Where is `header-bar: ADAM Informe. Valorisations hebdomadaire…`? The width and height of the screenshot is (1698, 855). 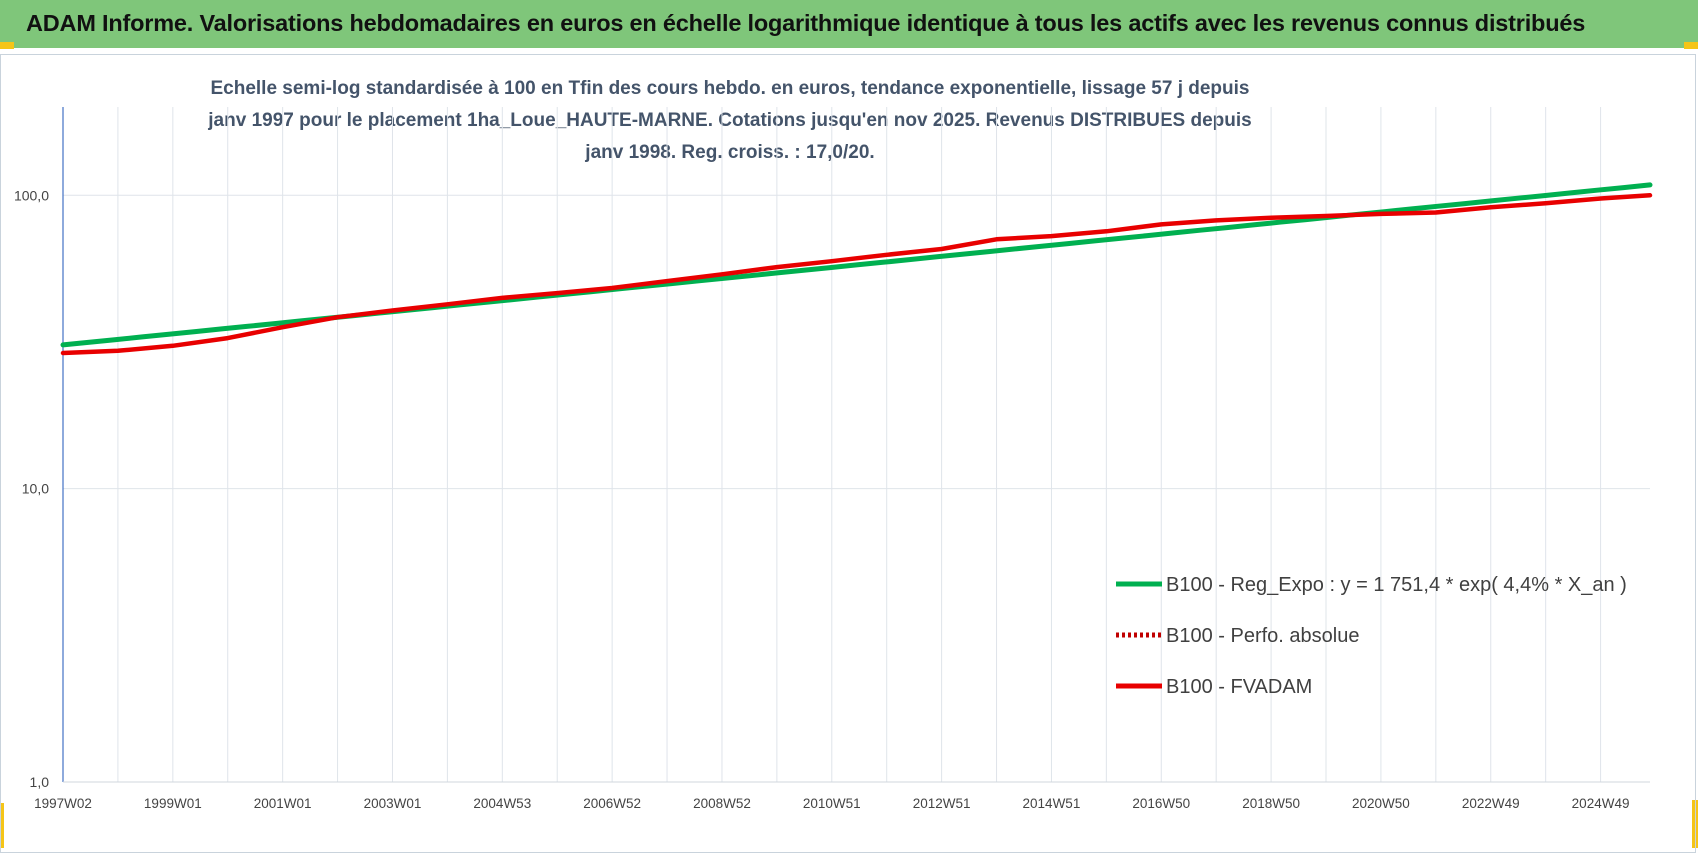
header-bar: ADAM Informe. Valorisations hebdomadaire… is located at coordinates (849, 24).